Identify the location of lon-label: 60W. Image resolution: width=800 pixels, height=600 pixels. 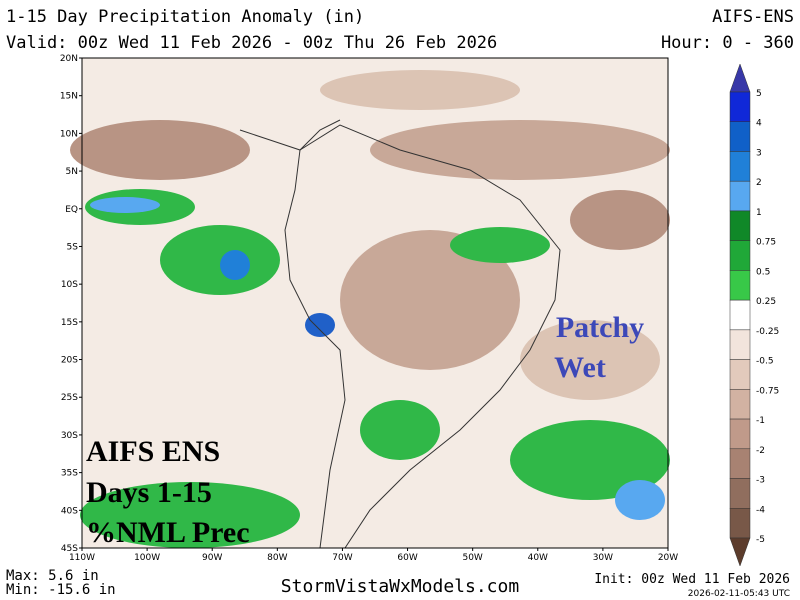
(407, 558).